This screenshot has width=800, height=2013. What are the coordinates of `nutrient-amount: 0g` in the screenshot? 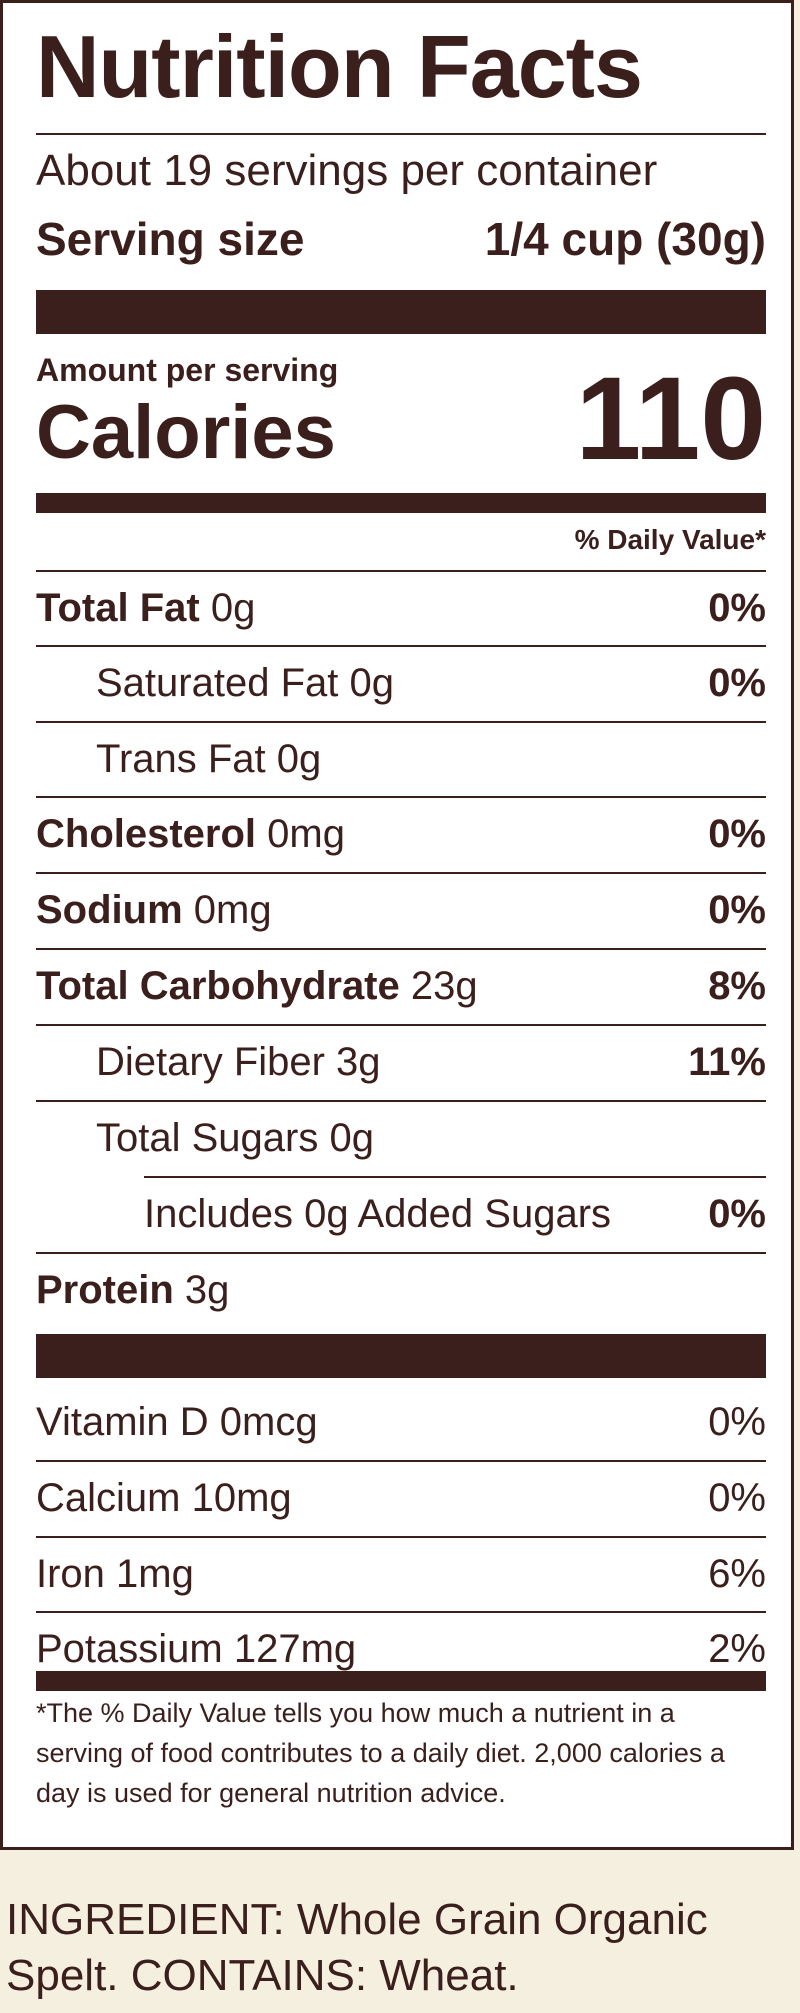 It's located at (227, 607).